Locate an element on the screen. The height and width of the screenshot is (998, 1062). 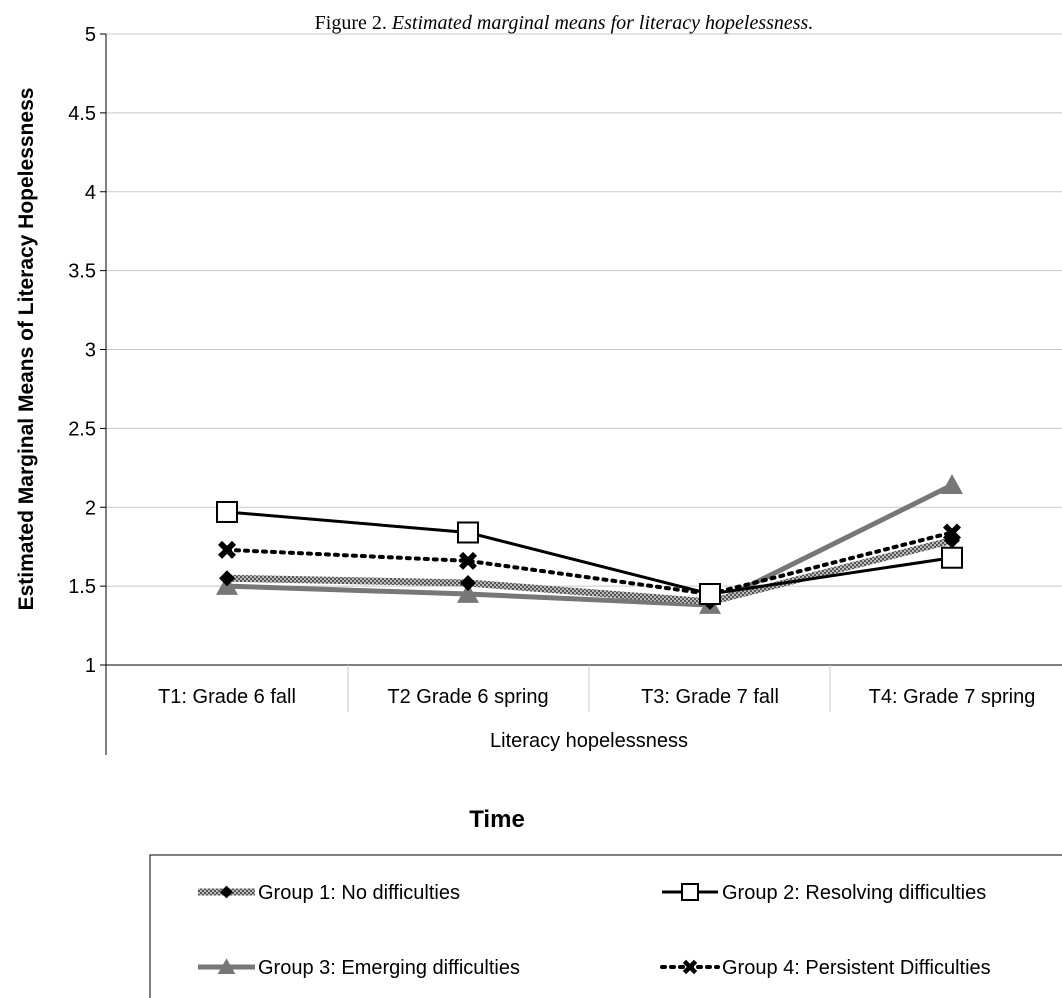
x-tick-label: T3: Grade 7 fall is located at coordinates (710, 697).